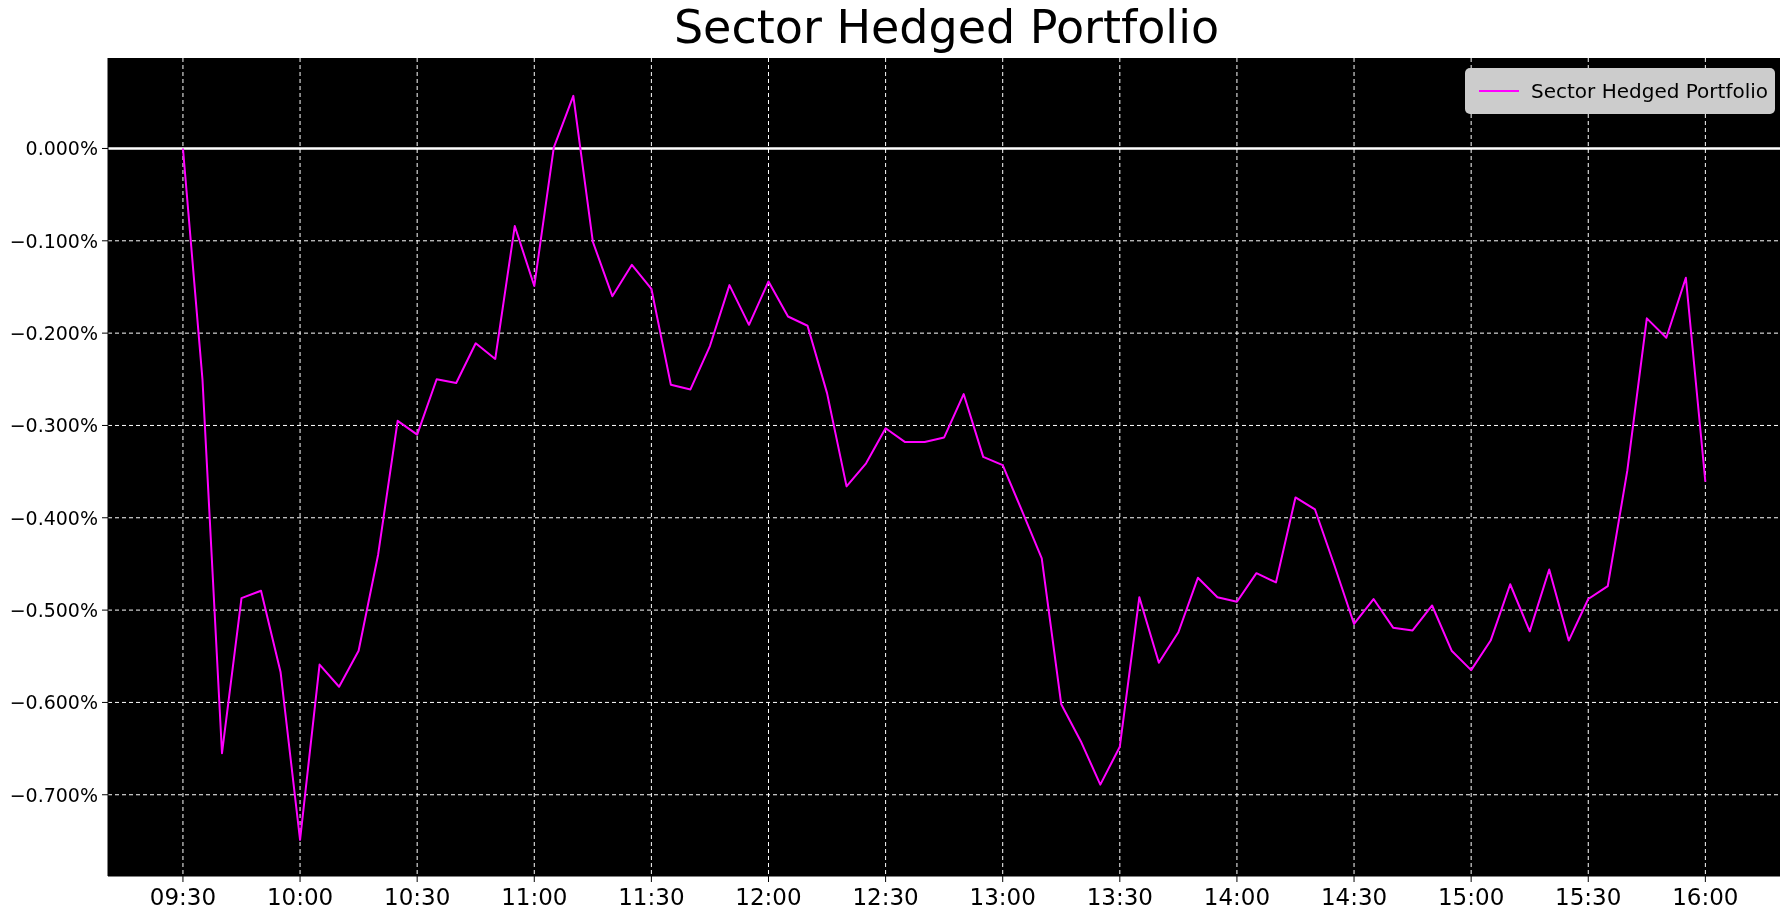 This screenshot has width=1788, height=913. Describe the element at coordinates (53, 425) in the screenshot. I see `y-tick-label: −0.300%` at that location.